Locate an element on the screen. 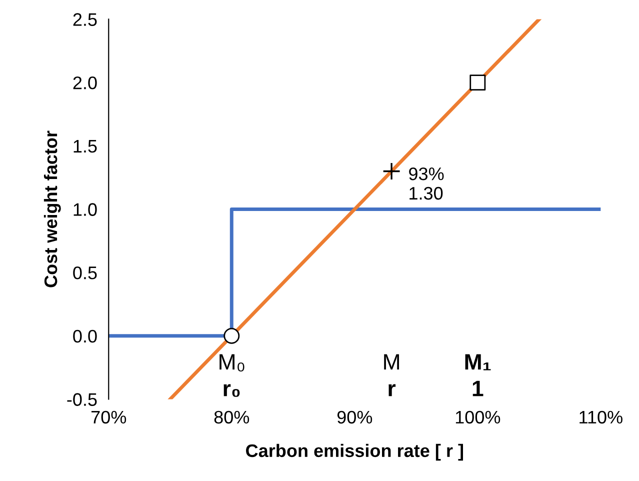 The height and width of the screenshot is (481, 639). annotation: M₀ is located at coordinates (232, 363).